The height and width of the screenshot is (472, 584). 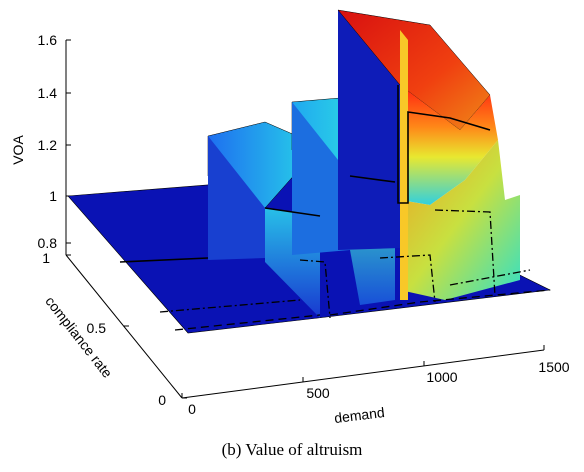 I want to click on x-tick-label: 500, so click(x=318, y=393).